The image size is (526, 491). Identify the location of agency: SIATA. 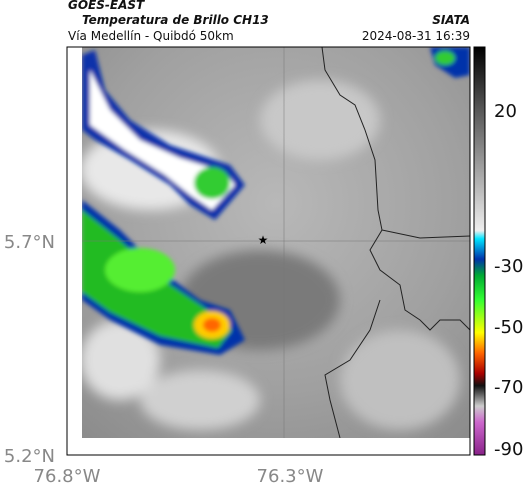
(451, 20).